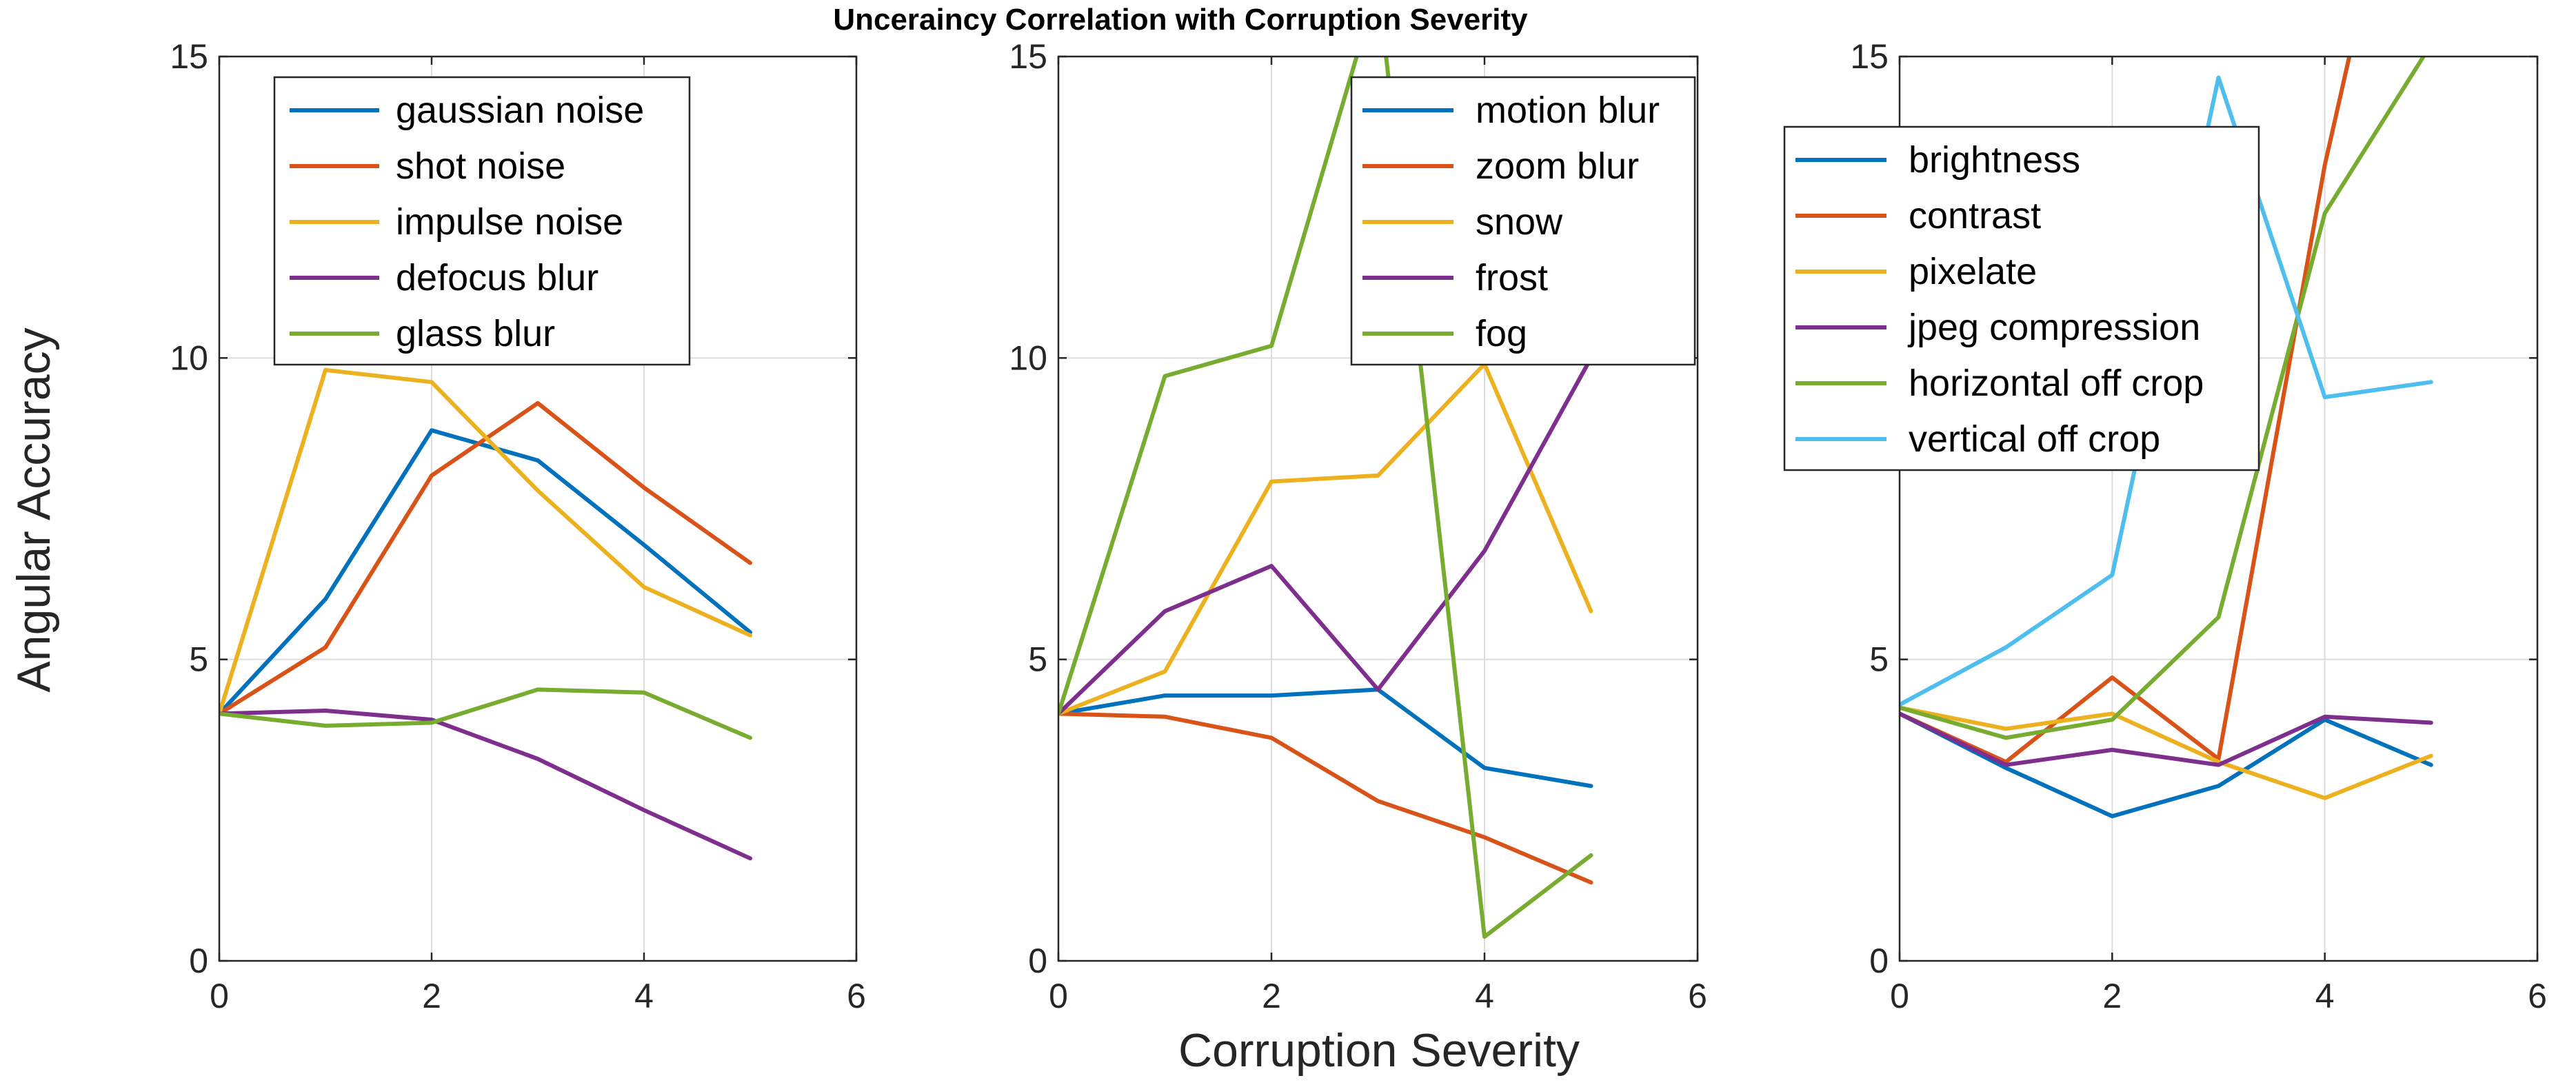 This screenshot has height=1087, width=2576. Describe the element at coordinates (1557, 166) in the screenshot. I see `legend-label: zoom blur` at that location.